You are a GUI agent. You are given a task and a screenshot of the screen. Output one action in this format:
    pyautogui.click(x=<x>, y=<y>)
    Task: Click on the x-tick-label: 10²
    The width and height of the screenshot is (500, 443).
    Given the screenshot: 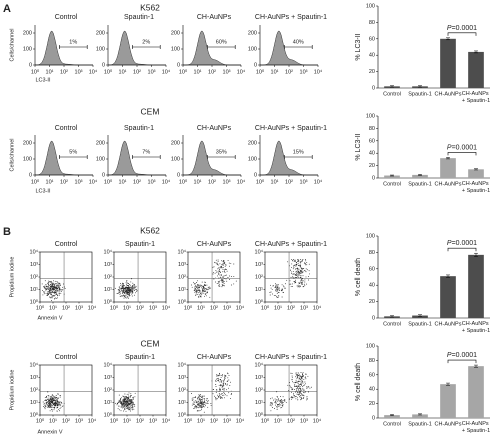 What is the action you would take?
    pyautogui.click(x=64, y=182)
    